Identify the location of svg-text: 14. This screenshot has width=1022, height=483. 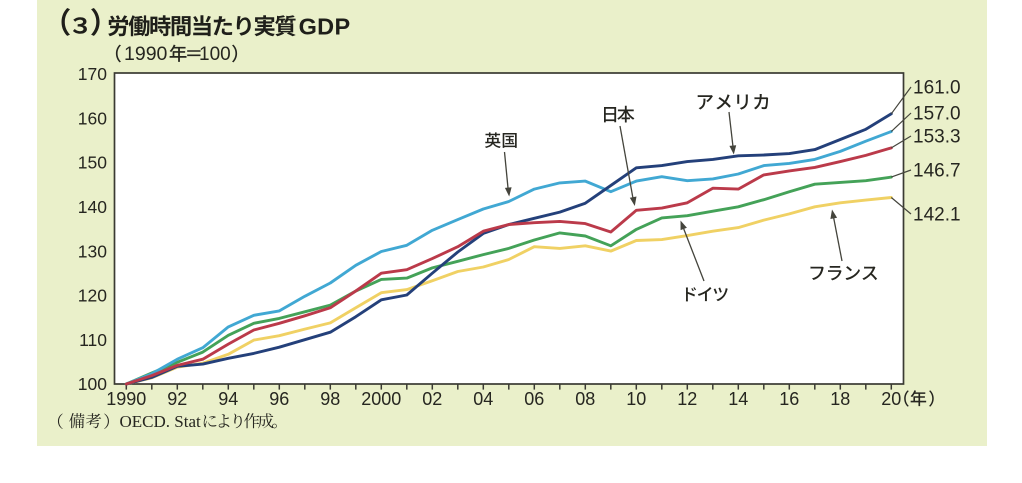
(738, 399).